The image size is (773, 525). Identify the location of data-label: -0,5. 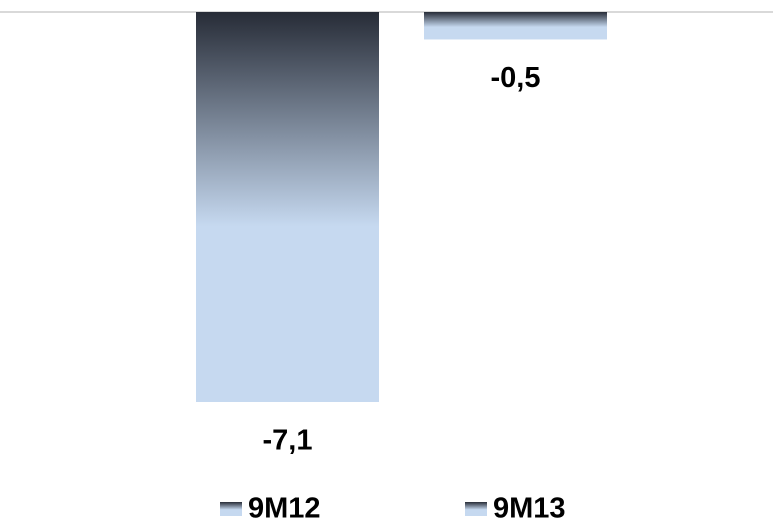
(516, 78).